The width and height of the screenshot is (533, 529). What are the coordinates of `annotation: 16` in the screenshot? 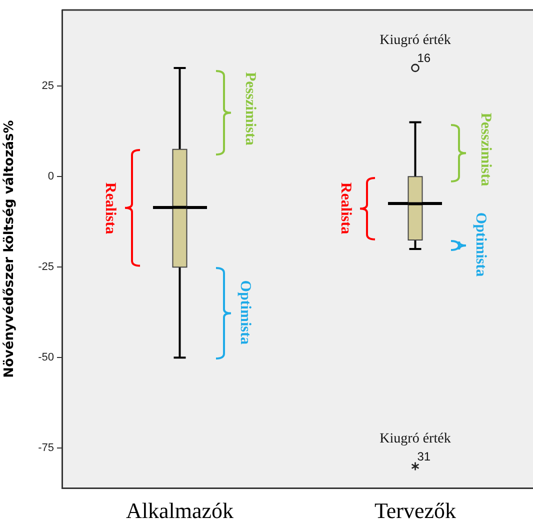 It's located at (424, 57).